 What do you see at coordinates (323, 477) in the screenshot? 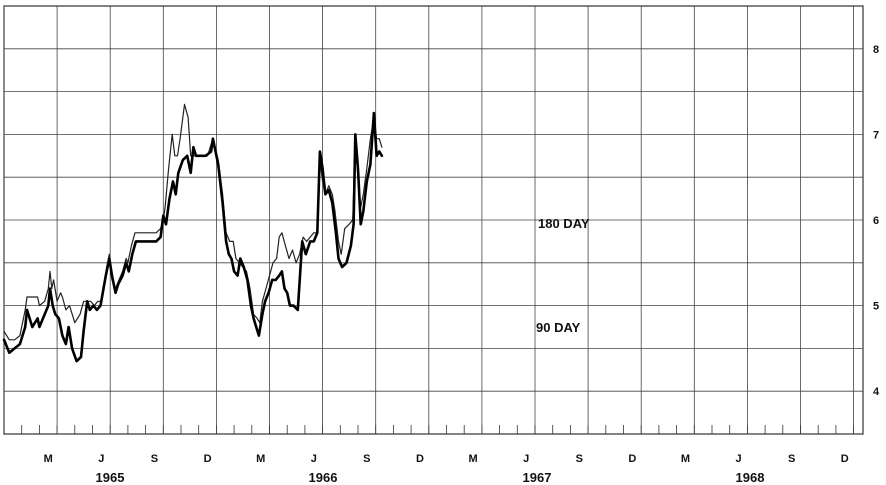
I see `year-label: 1966` at bounding box center [323, 477].